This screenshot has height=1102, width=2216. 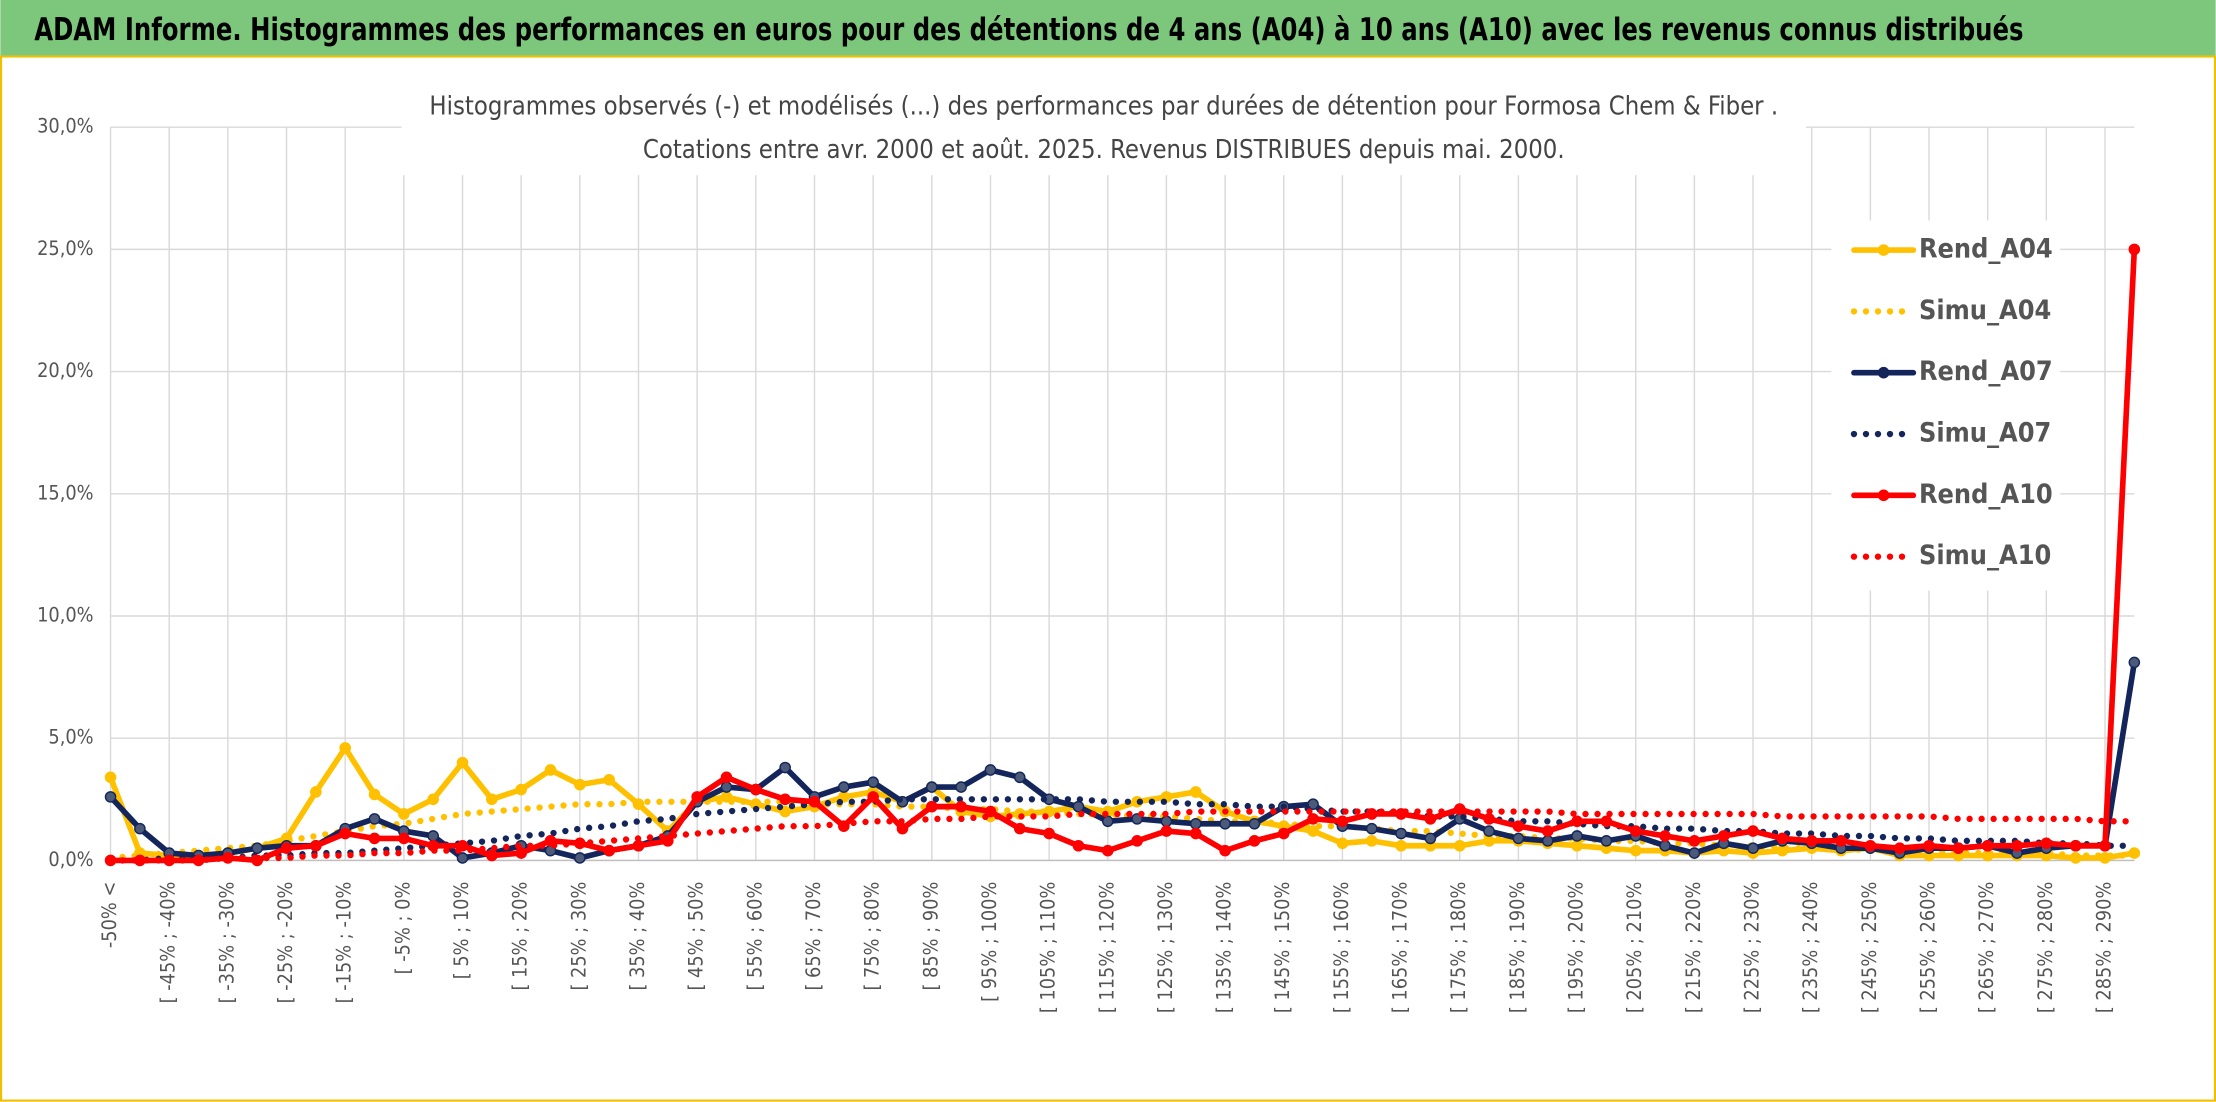 What do you see at coordinates (402, 928) in the screenshot?
I see `x-tick-label: [ -5% ; 0%` at bounding box center [402, 928].